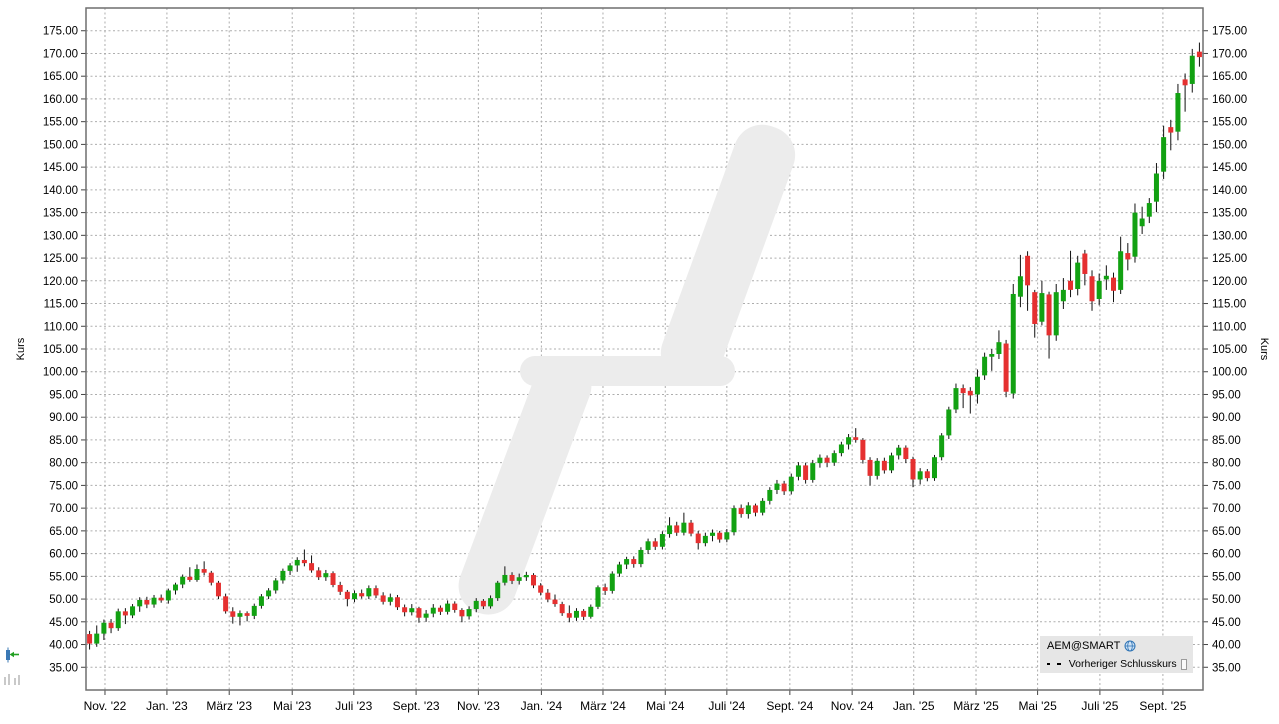 The width and height of the screenshot is (1279, 724). What do you see at coordinates (1117, 646) in the screenshot?
I see `legend-series-row: AEM@SMART` at bounding box center [1117, 646].